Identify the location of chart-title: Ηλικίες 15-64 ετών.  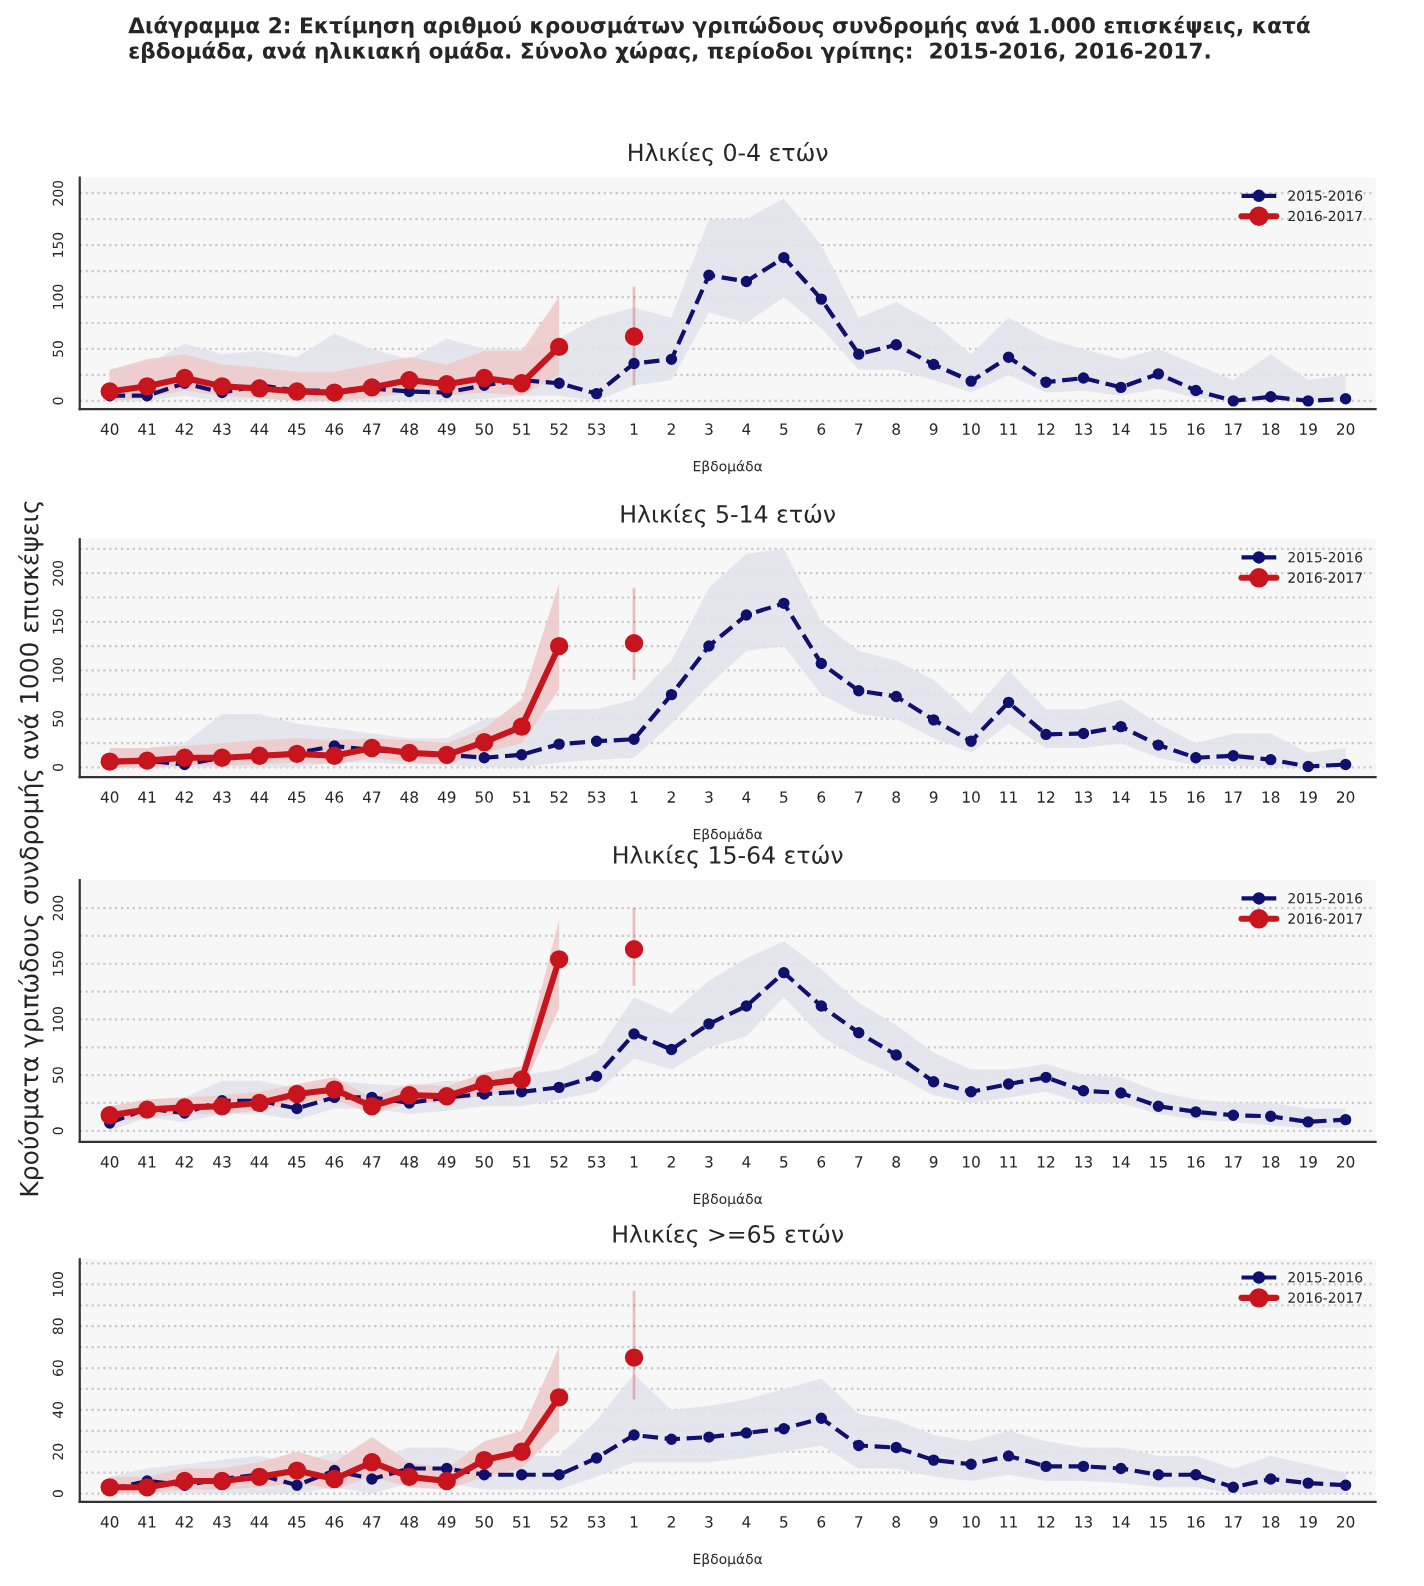
(728, 856).